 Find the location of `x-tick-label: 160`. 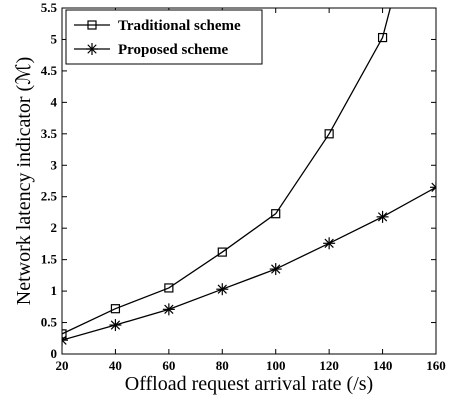

x-tick-label: 160 is located at coordinates (436, 365).